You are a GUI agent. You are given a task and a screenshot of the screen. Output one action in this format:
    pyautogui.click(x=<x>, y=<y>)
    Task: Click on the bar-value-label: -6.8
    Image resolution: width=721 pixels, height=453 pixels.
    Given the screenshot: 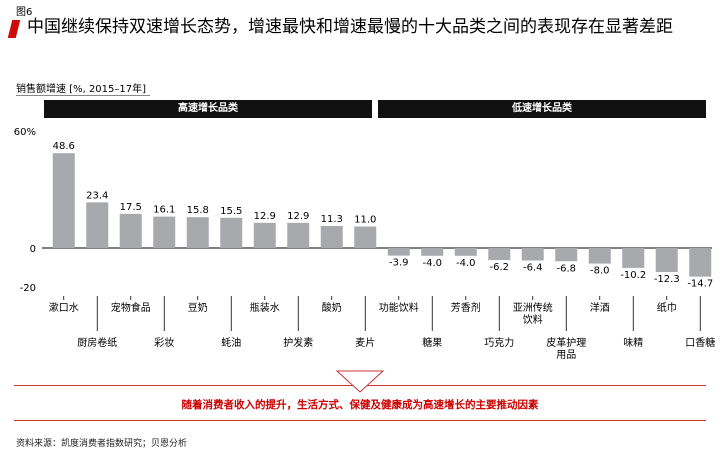 What is the action you would take?
    pyautogui.click(x=566, y=268)
    